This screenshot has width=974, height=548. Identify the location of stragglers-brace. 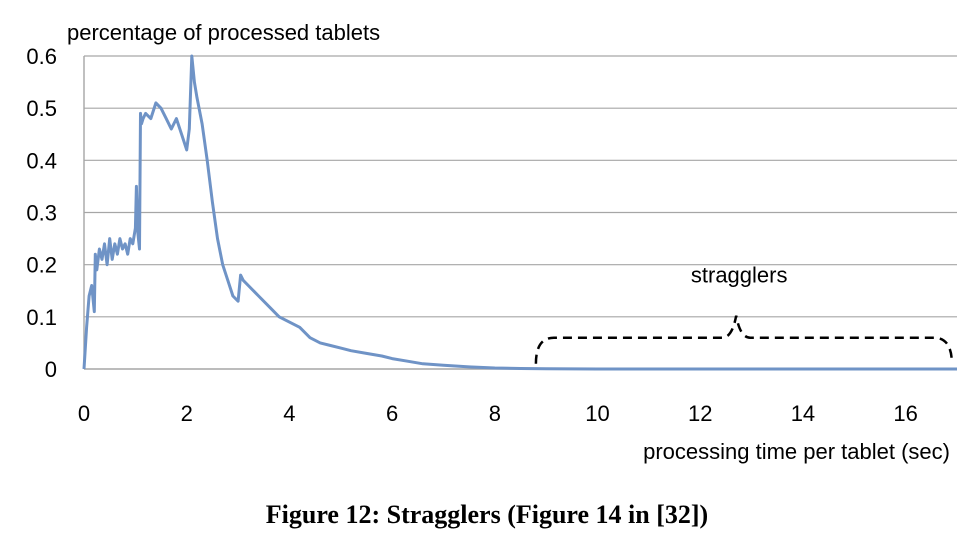
(744, 339).